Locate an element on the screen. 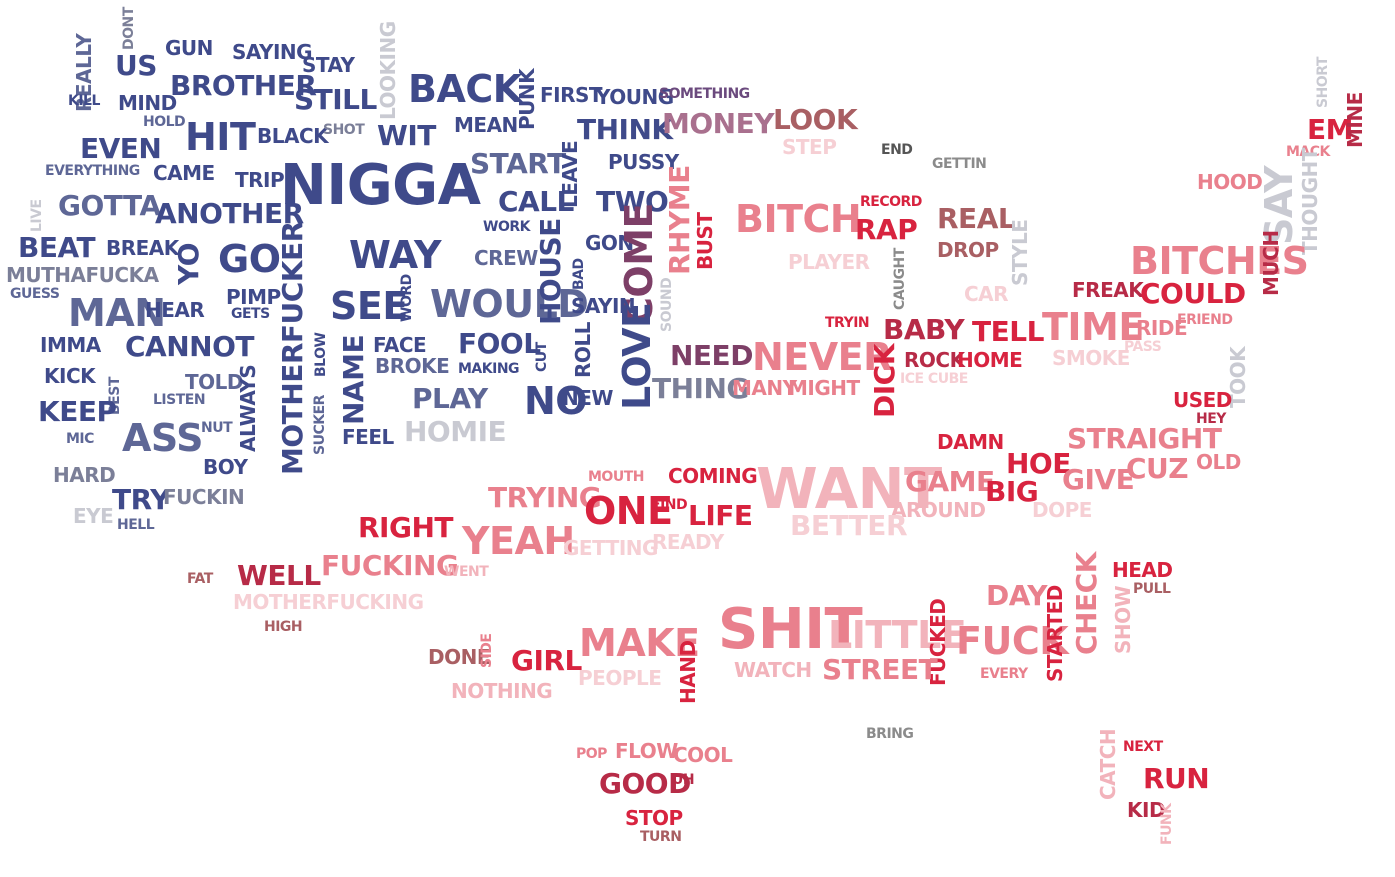  word-hood: HOOD is located at coordinates (1230, 182).